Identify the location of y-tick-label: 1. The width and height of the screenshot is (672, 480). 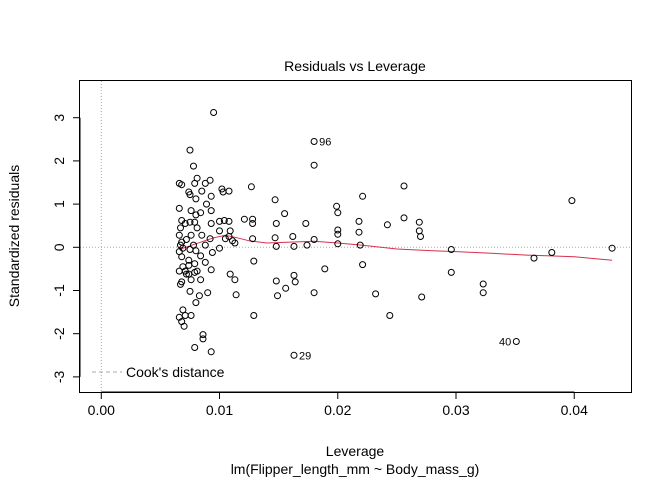
(59, 204).